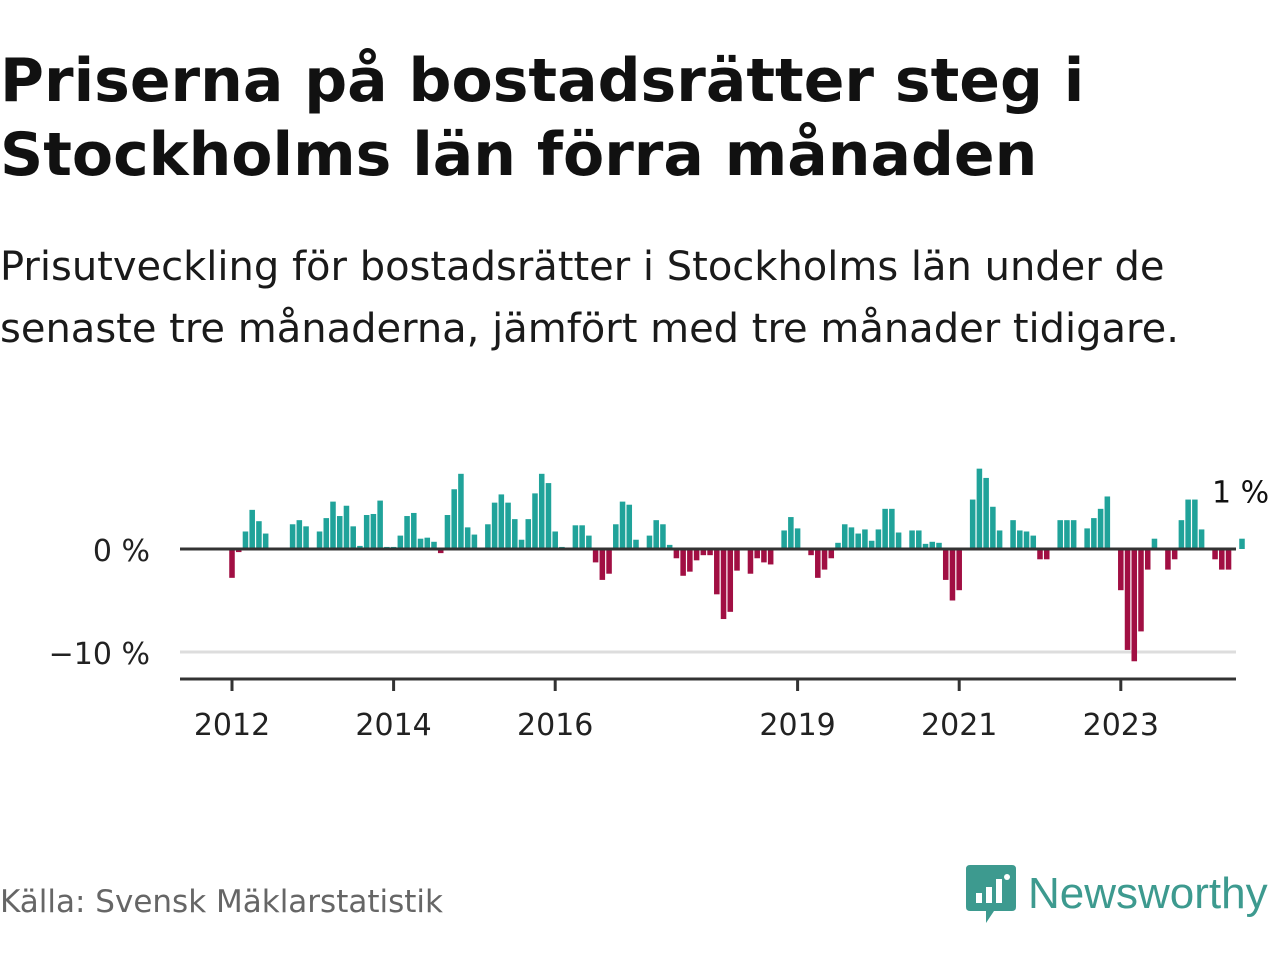 This screenshot has width=1280, height=960. I want to click on source-note: Källa: Svensk Mäklarstatistik, so click(221, 902).